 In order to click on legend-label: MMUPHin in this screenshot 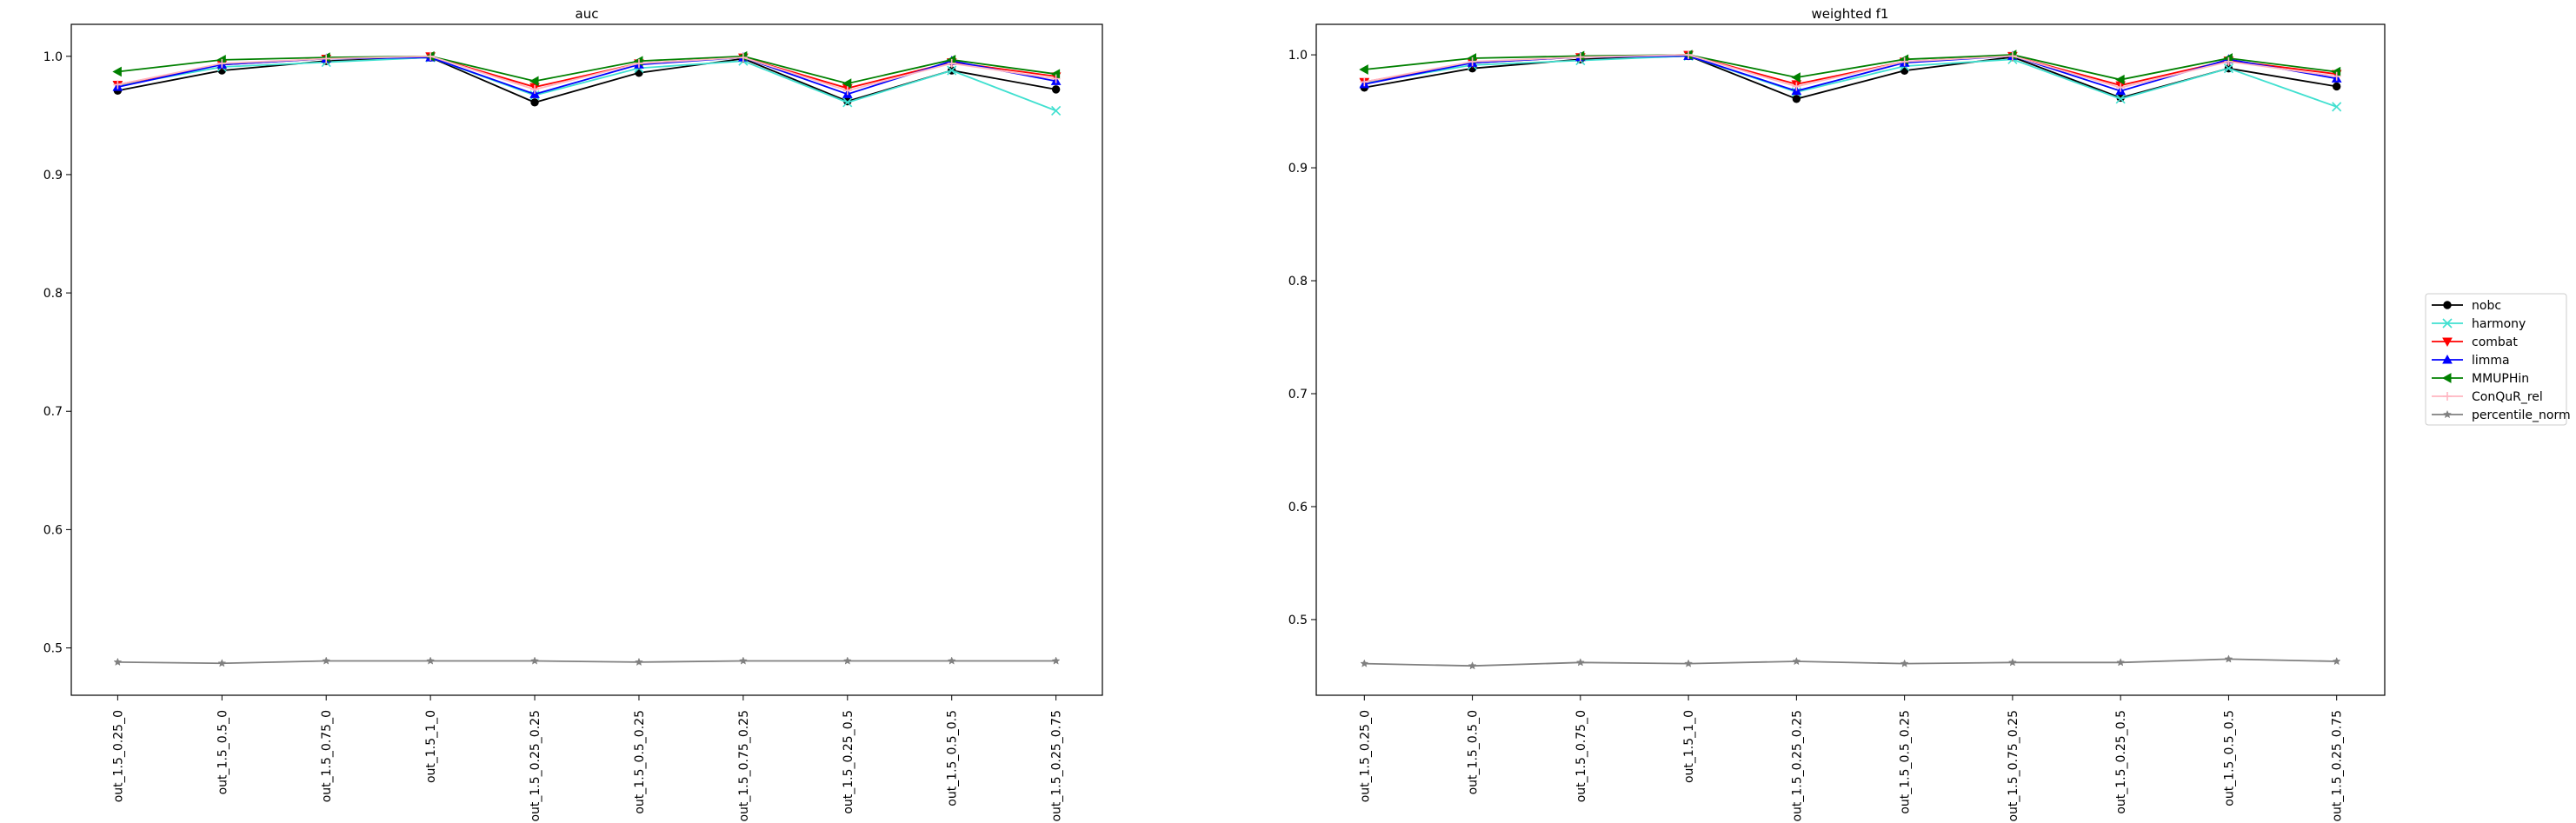, I will do `click(2500, 379)`.